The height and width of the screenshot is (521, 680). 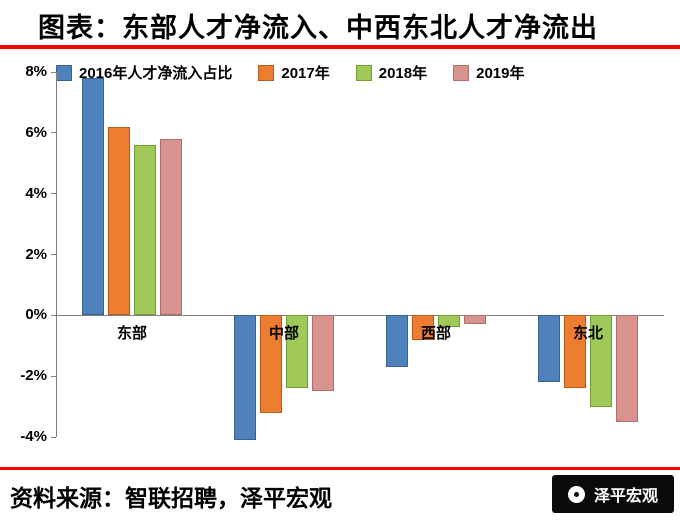 I want to click on bar-2017年-东部, so click(x=119, y=221).